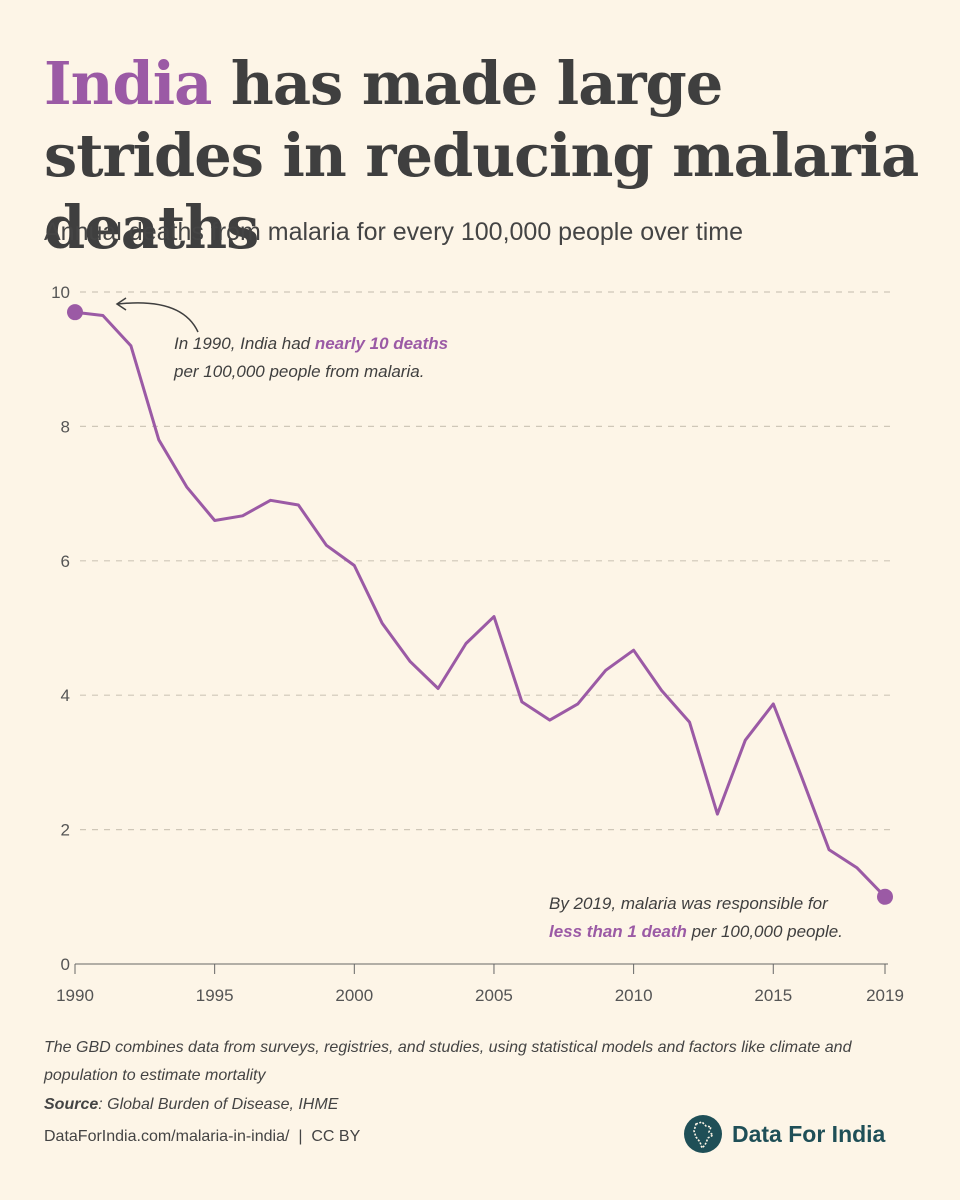  I want to click on x-tick-label: 1990, so click(75, 995).